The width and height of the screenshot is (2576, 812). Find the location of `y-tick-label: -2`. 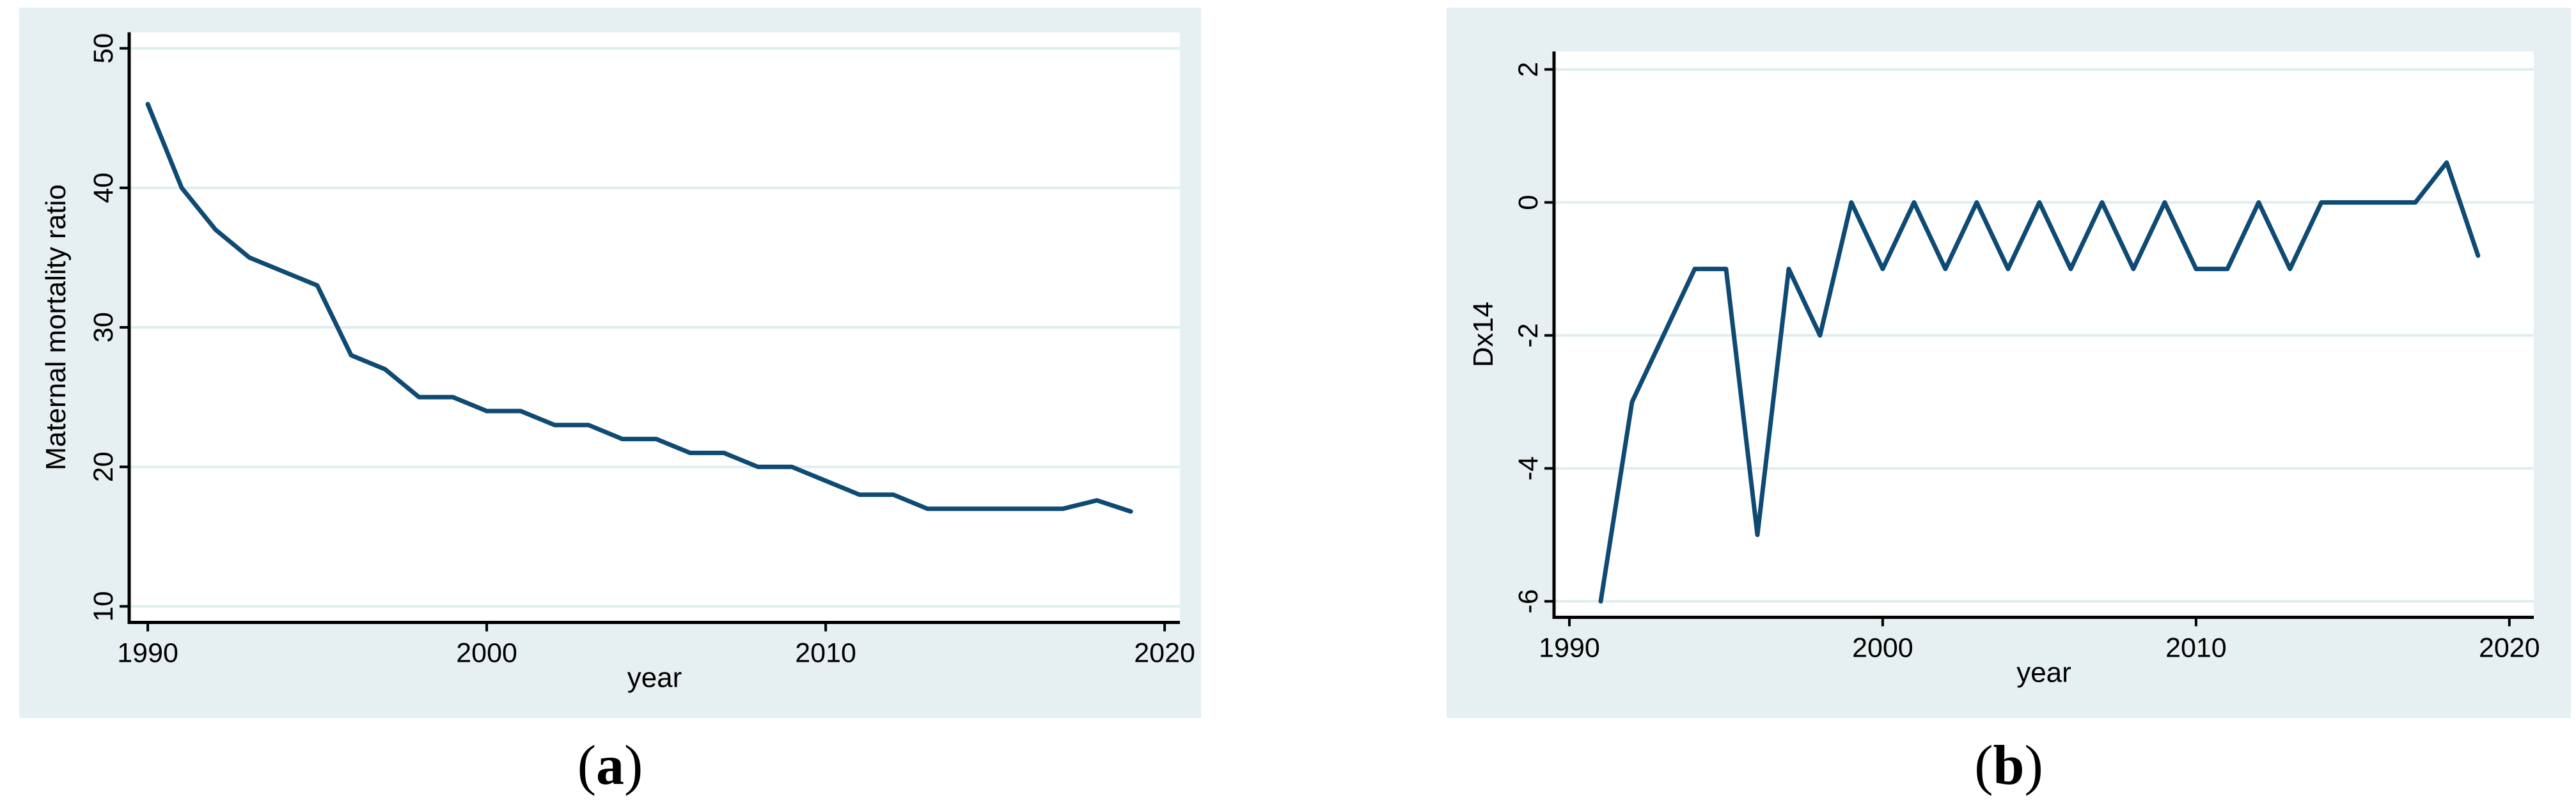

y-tick-label: -2 is located at coordinates (1528, 335).